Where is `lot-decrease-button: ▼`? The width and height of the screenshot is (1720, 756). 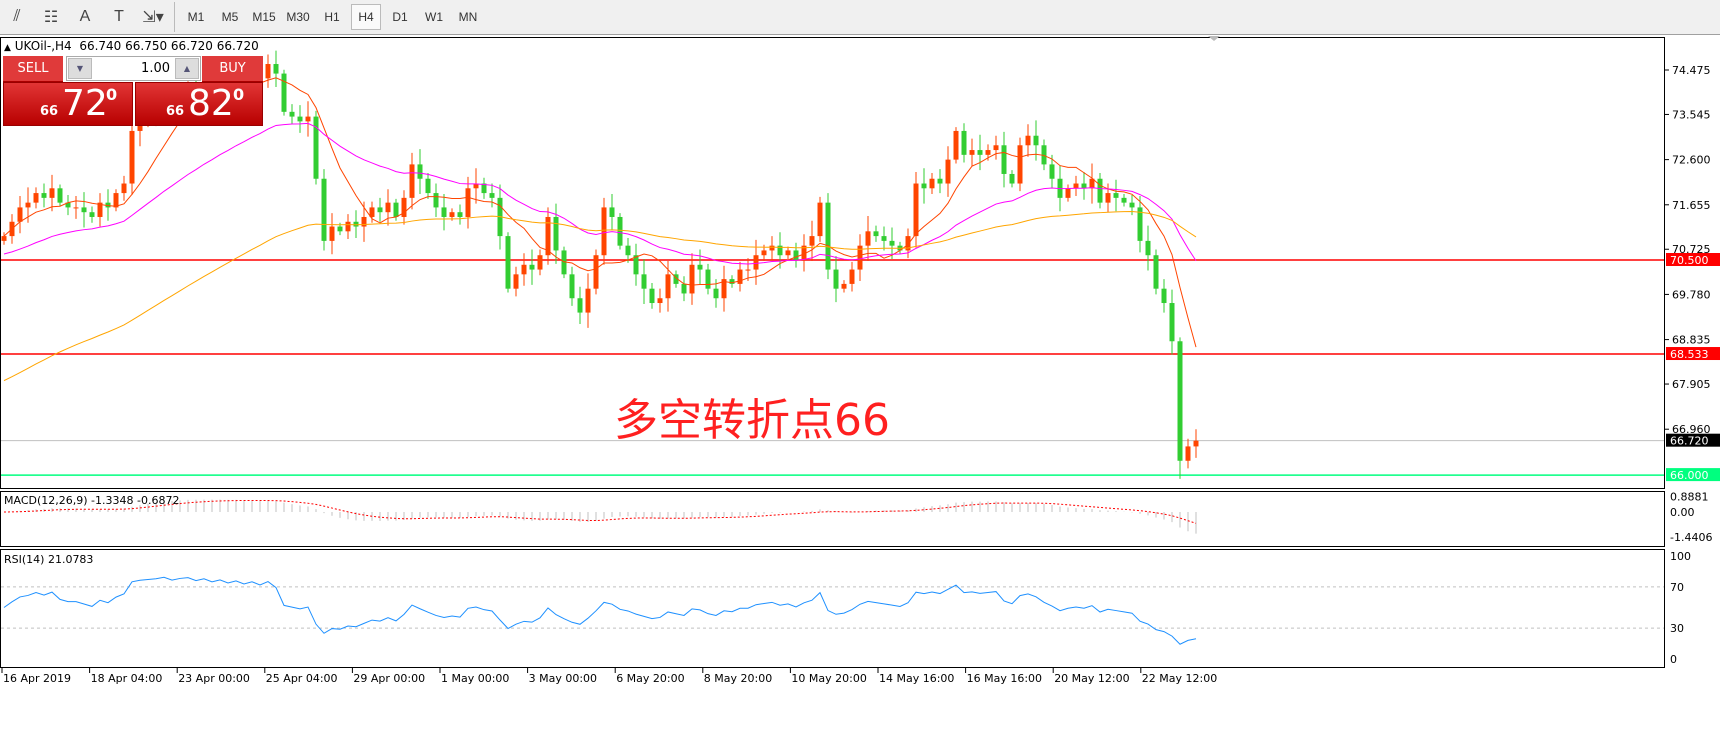 lot-decrease-button: ▼ is located at coordinates (80, 68).